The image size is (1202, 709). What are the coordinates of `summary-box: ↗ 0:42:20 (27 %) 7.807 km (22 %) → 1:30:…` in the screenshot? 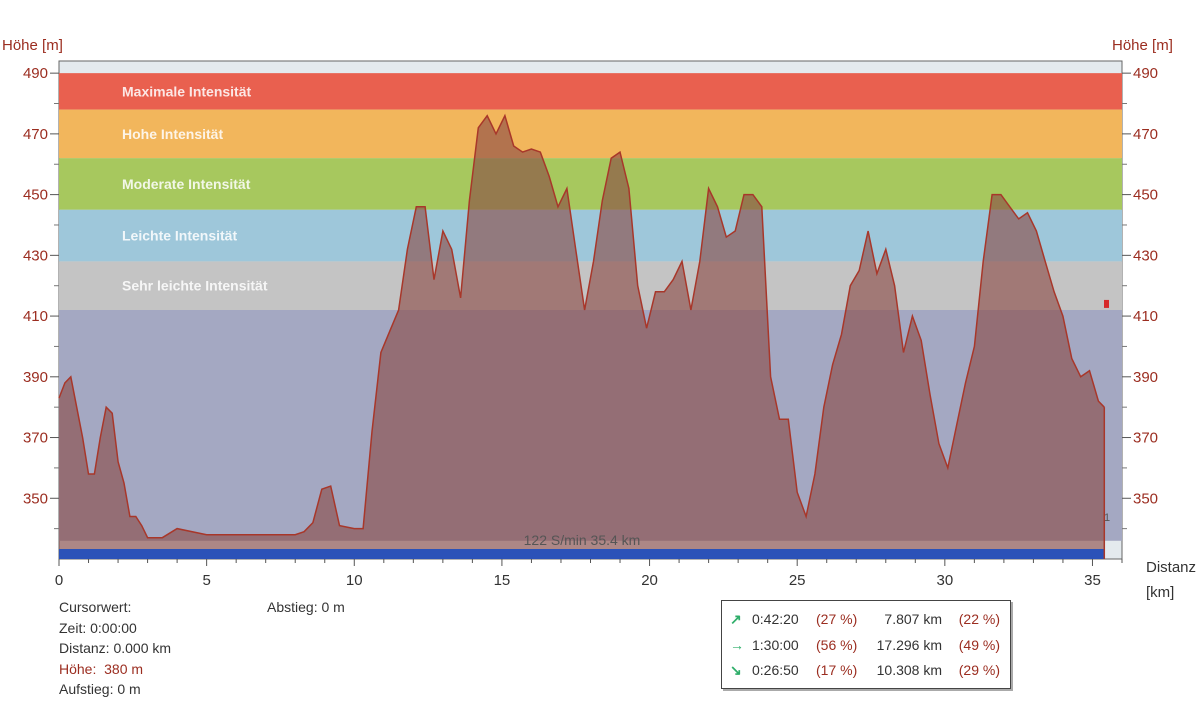 It's located at (866, 644).